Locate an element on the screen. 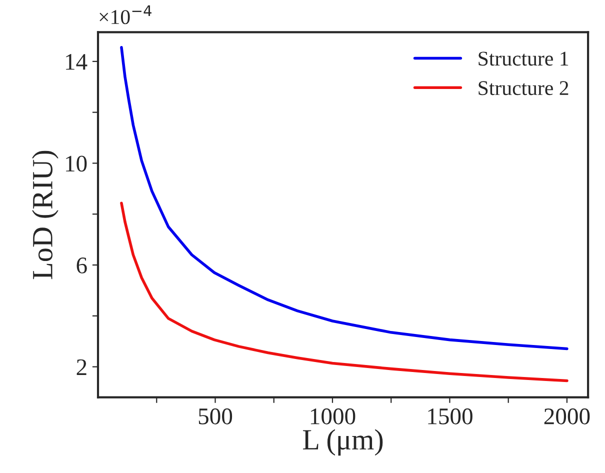 The width and height of the screenshot is (605, 473). legend-label: Structure 2 is located at coordinates (523, 88).